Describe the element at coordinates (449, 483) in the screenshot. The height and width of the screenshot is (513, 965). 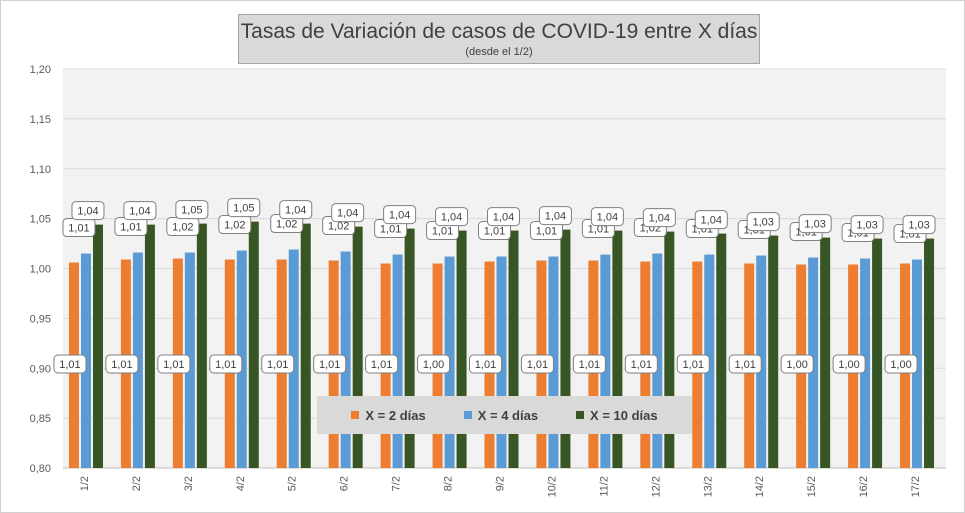
I see `x-tick-label: 8/2` at that location.